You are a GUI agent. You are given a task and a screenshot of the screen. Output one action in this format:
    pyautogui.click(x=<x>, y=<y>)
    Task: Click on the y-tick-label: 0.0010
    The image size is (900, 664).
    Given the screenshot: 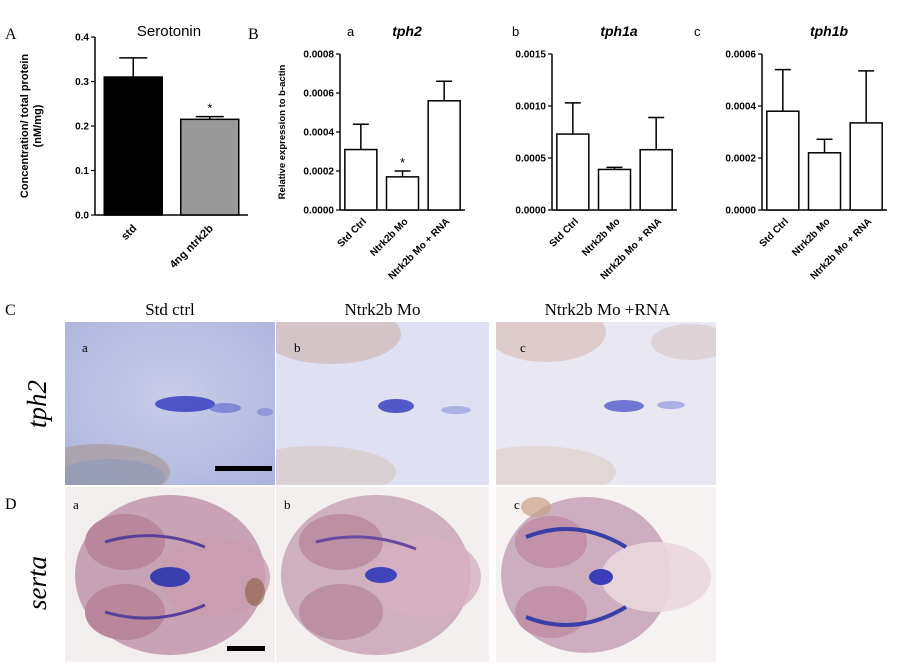 What is the action you would take?
    pyautogui.click(x=530, y=107)
    